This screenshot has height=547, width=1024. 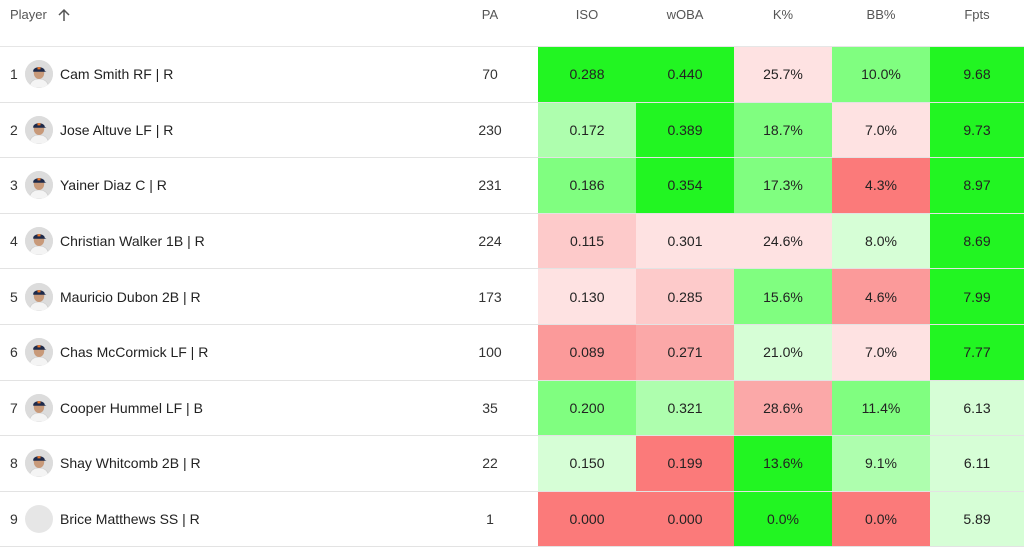 What do you see at coordinates (685, 352) in the screenshot?
I see `cell-woba: 0.271` at bounding box center [685, 352].